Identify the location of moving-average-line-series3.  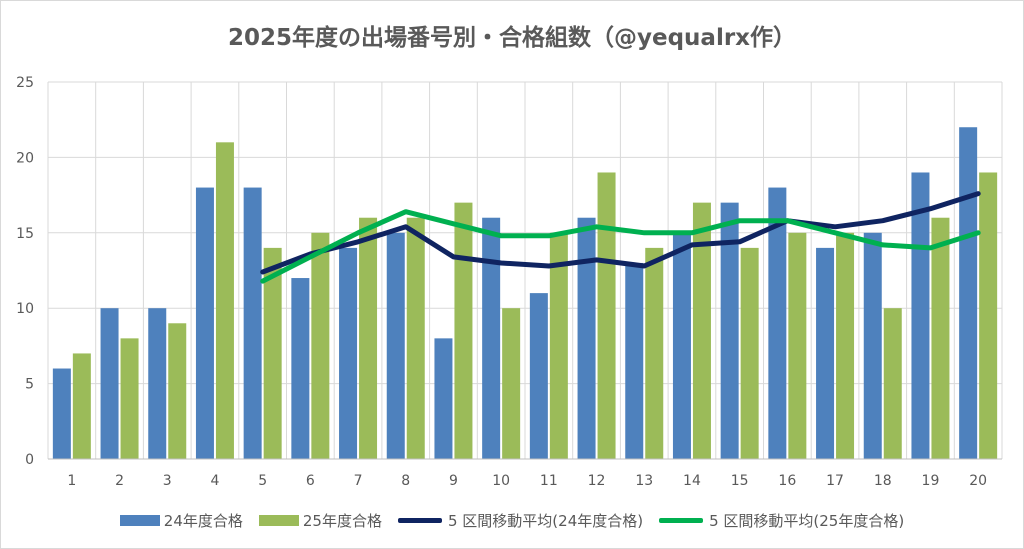
(620, 246).